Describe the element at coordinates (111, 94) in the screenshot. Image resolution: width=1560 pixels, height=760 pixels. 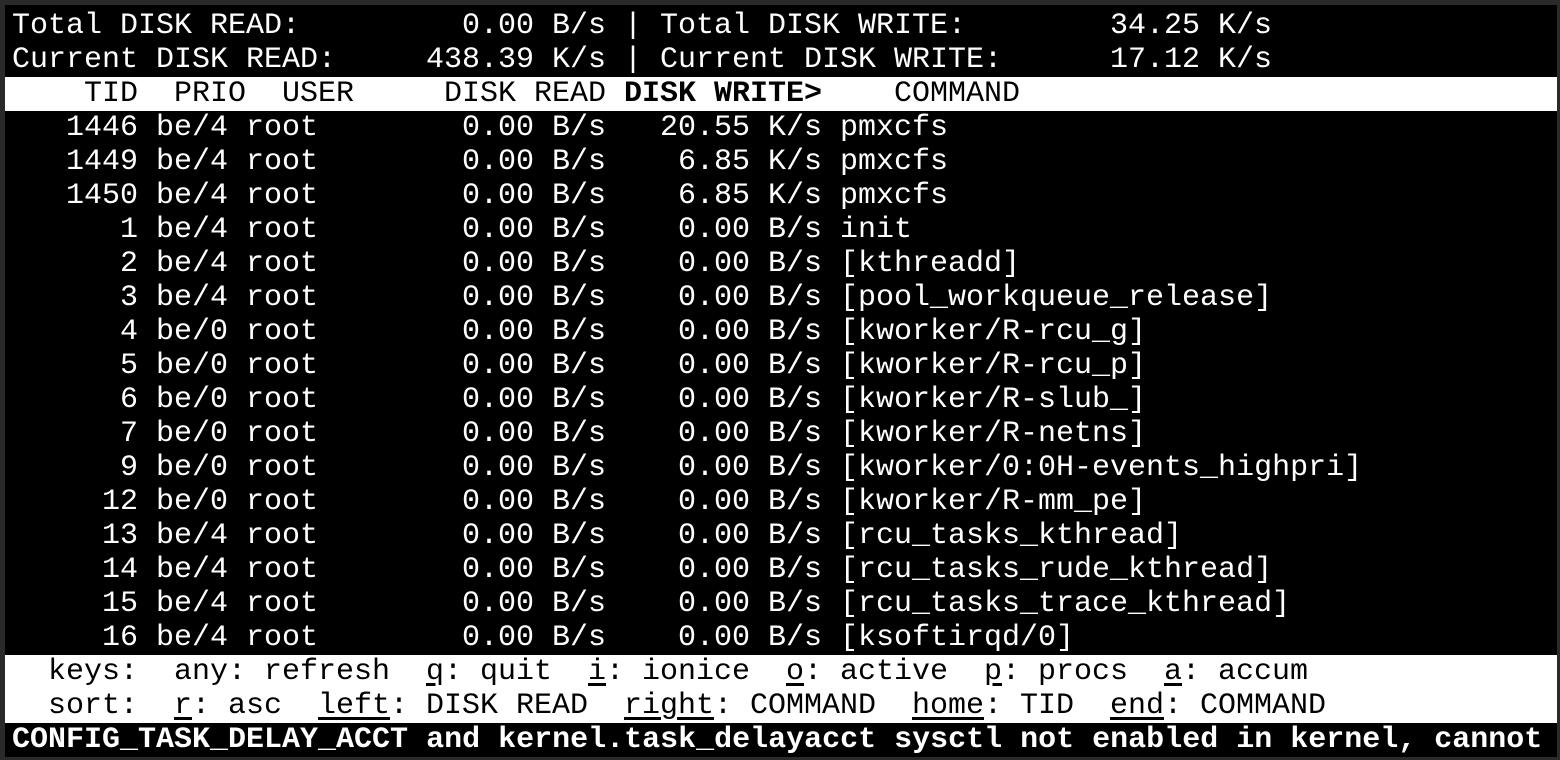
I see `col-tid: TID` at that location.